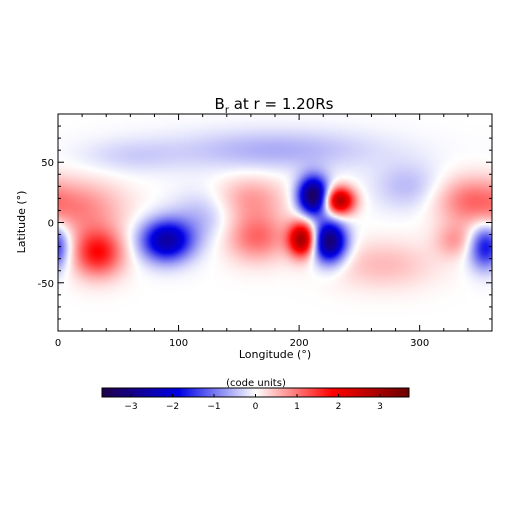 This screenshot has width=512, height=512. I want to click on colorbar: −3 −2 −1 0 1 2 3, so click(255, 399).